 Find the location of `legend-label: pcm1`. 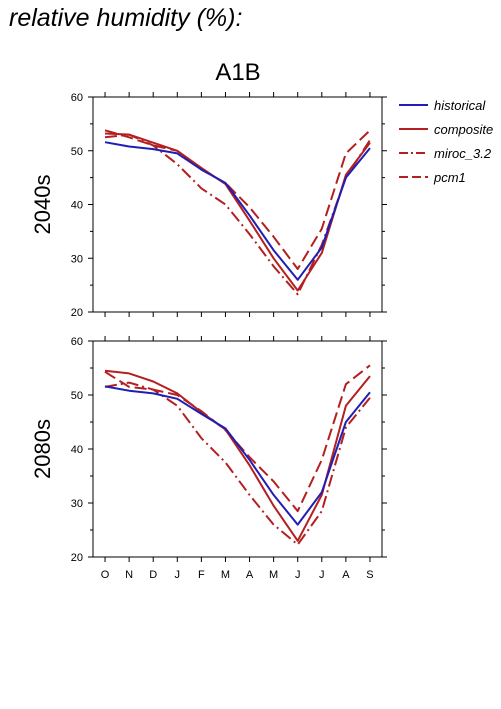

legend-label: pcm1 is located at coordinates (449, 177).